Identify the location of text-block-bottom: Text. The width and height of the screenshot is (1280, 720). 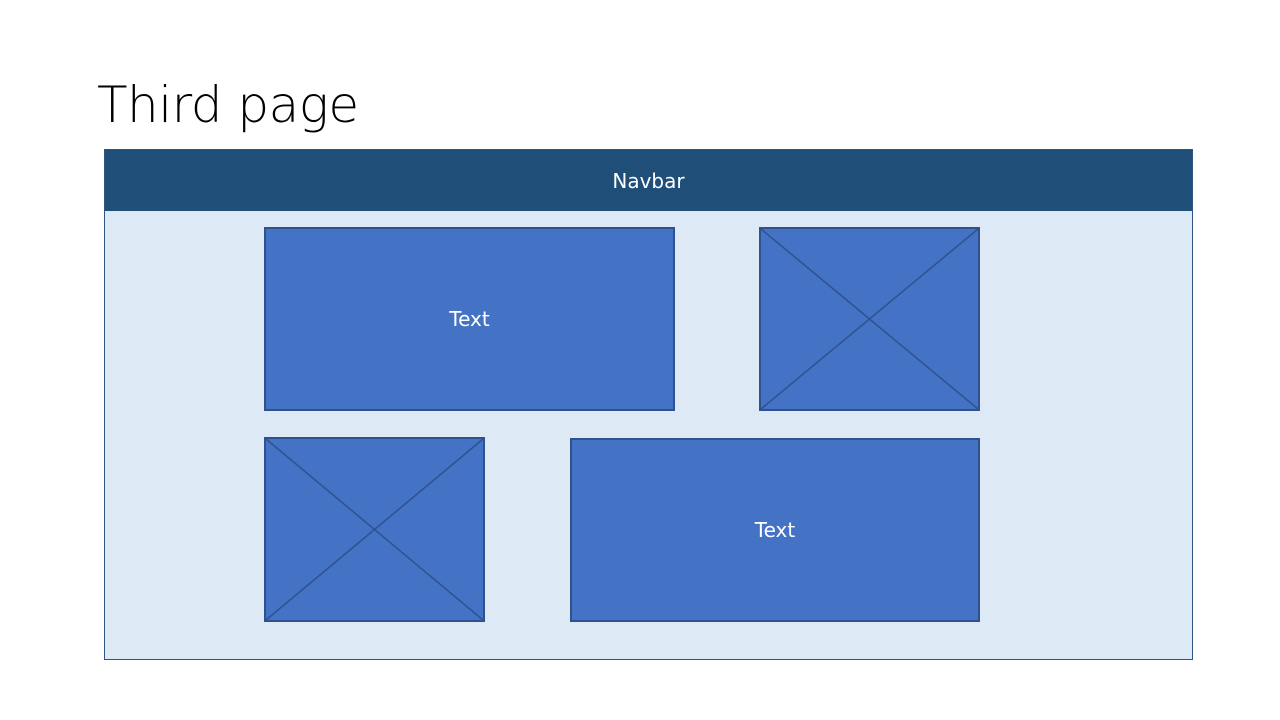
(775, 530).